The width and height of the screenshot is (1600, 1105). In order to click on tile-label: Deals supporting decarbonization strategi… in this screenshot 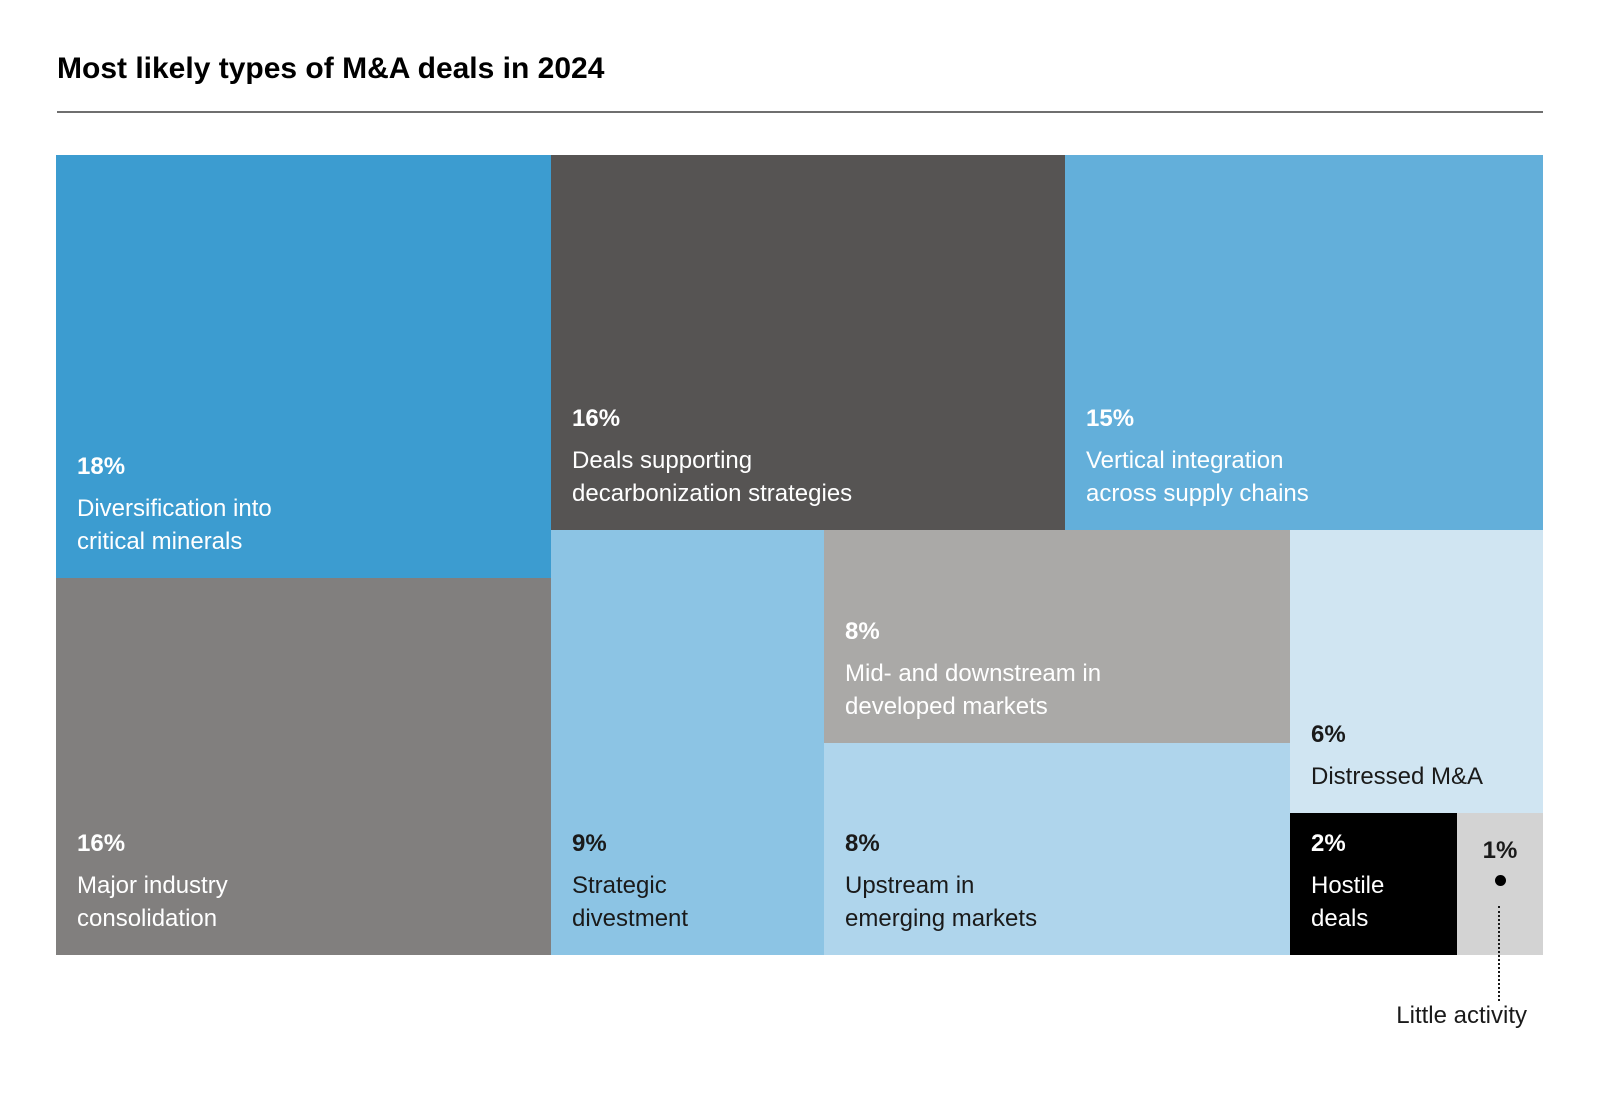, I will do `click(712, 477)`.